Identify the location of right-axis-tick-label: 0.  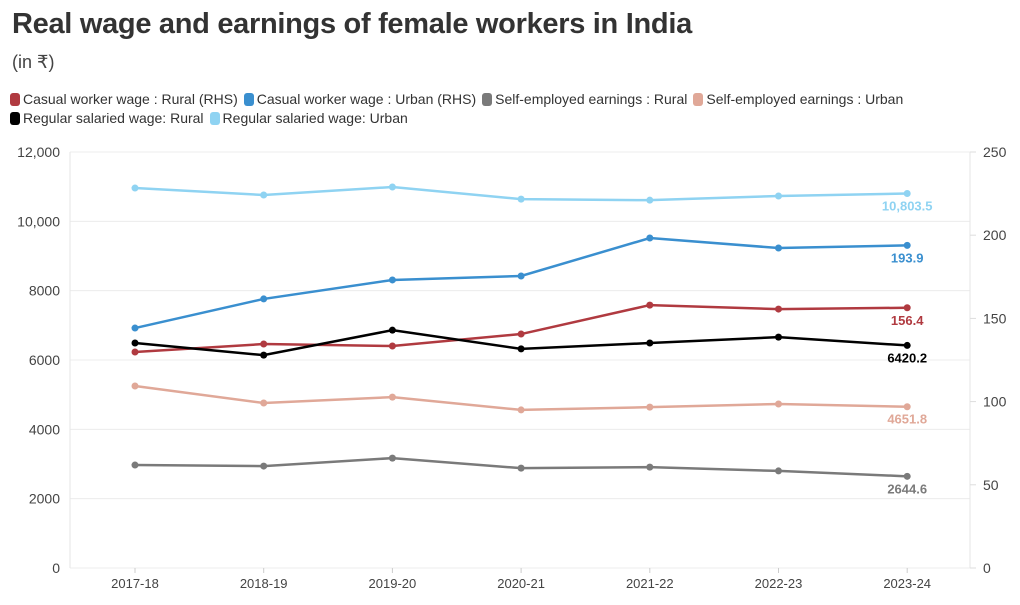
(987, 568).